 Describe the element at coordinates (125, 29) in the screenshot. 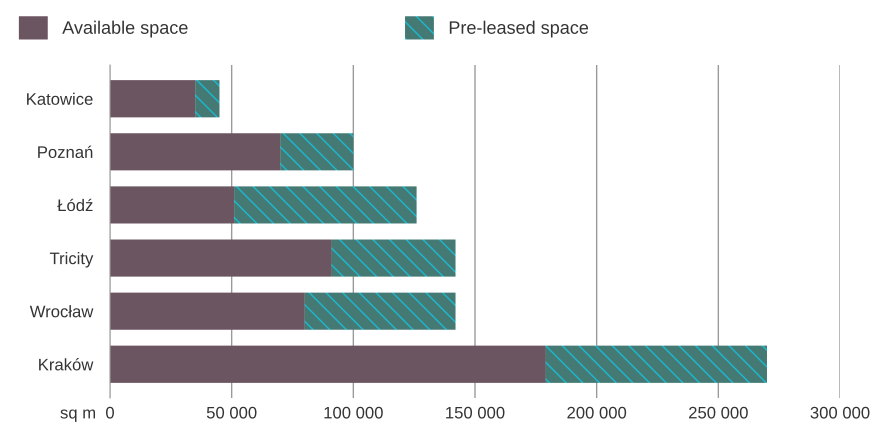

I see `legend-label: Available space` at that location.